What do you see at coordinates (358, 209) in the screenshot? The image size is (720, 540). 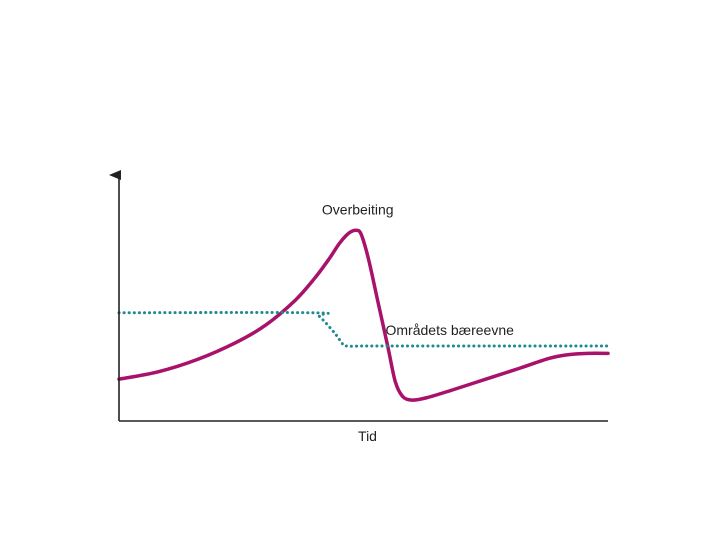 I see `overbeiting-label: Overbeiting` at bounding box center [358, 209].